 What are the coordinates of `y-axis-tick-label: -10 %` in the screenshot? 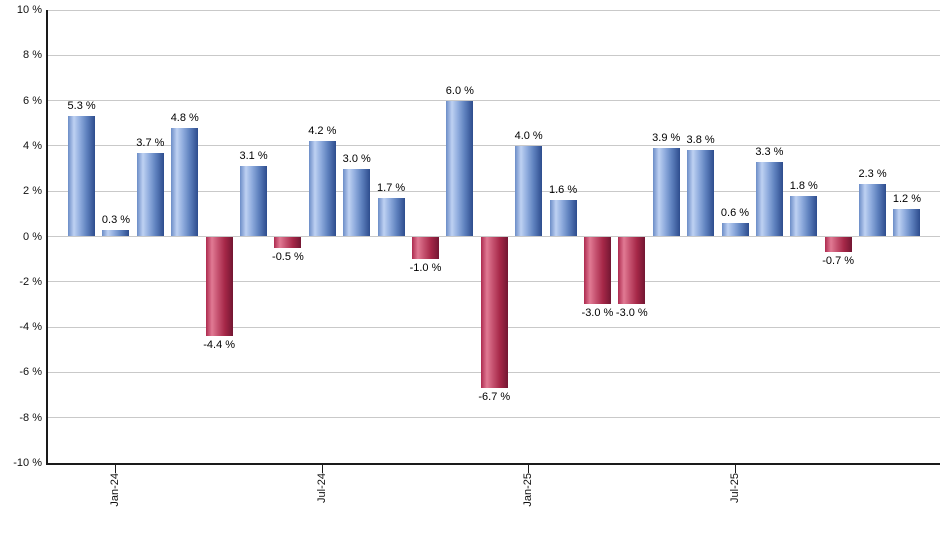 It's located at (27, 463).